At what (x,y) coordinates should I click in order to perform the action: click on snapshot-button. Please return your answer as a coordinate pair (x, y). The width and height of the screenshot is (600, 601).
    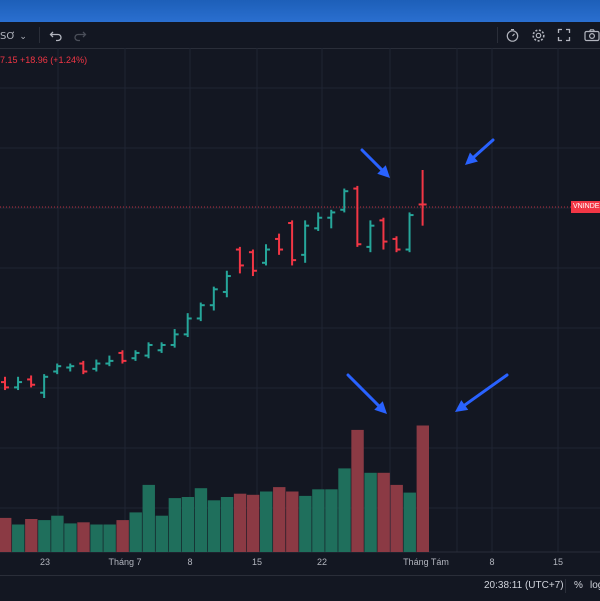
    Looking at the image, I should click on (592, 35).